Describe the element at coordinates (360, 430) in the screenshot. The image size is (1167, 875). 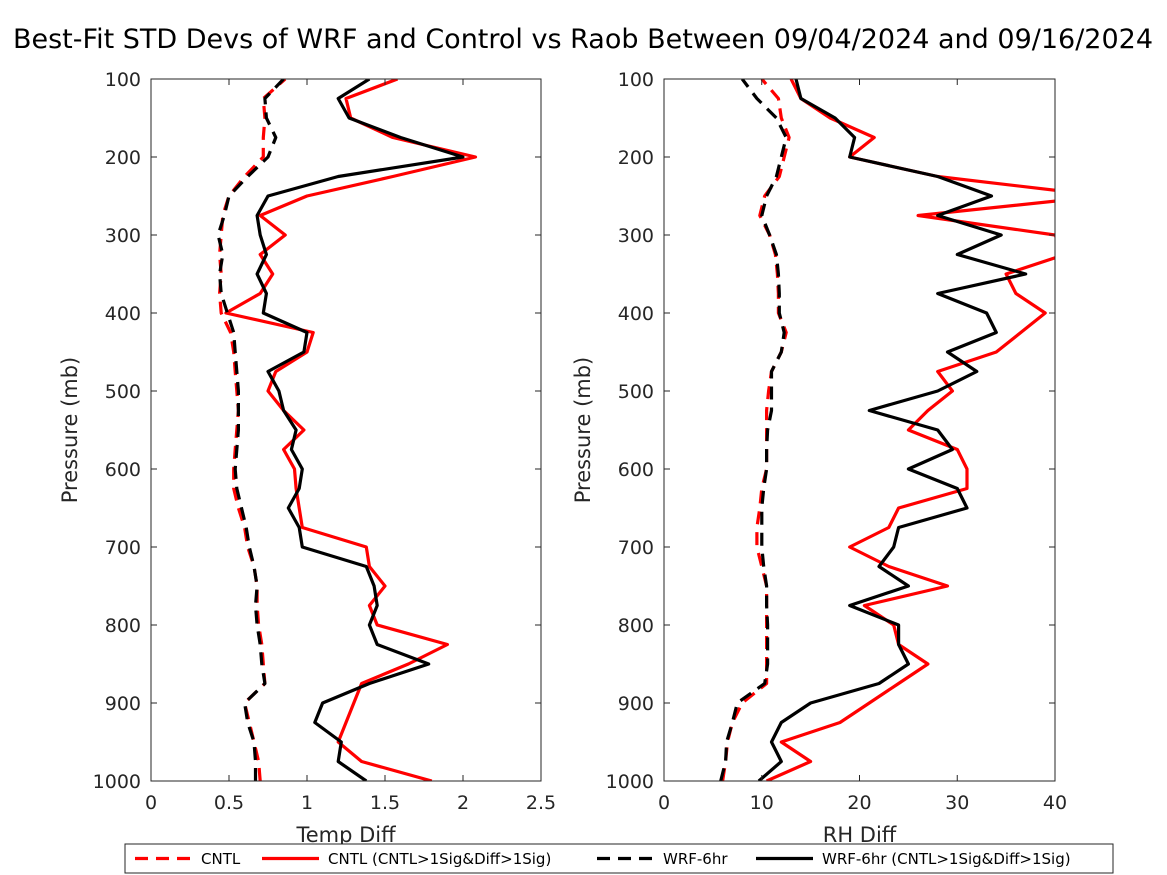
I see `temp-series-wrf-6hr-cntl-1sig-diff-1sig` at that location.